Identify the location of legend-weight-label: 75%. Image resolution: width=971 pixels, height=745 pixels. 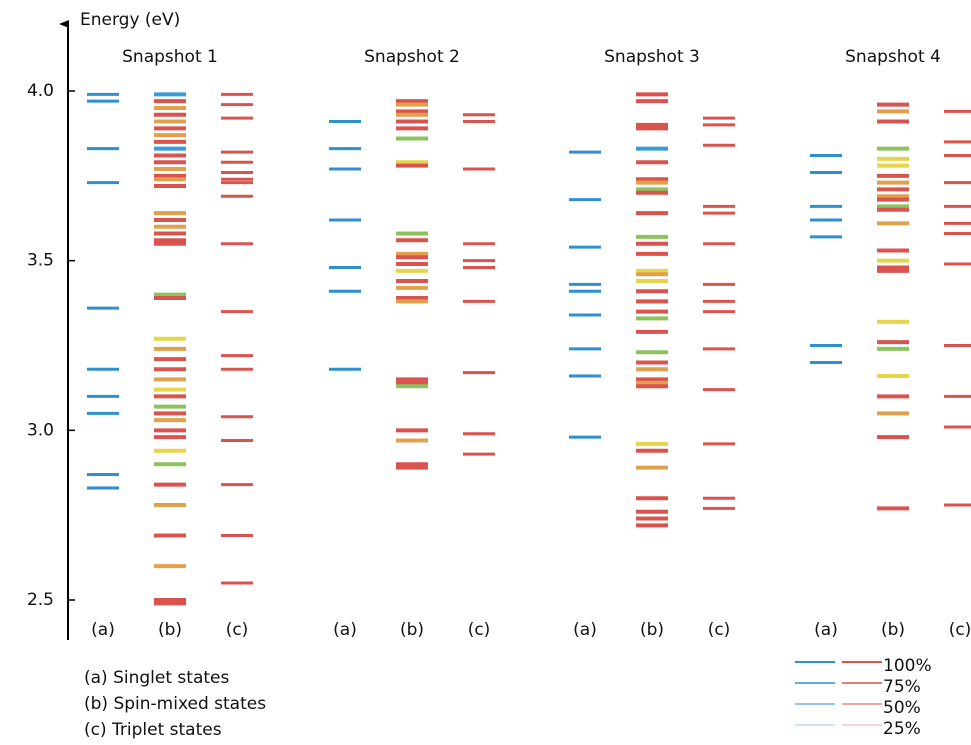
(902, 687).